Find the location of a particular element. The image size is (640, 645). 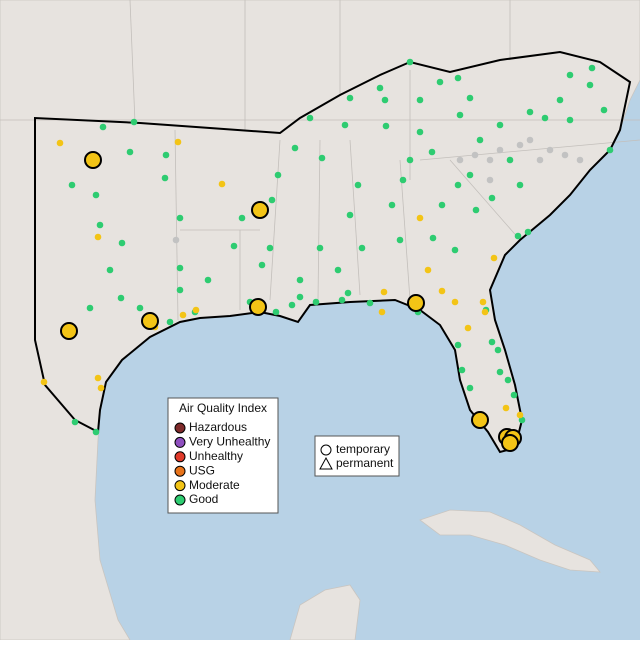

legend-label: Very Unhealthy is located at coordinates (229, 442).